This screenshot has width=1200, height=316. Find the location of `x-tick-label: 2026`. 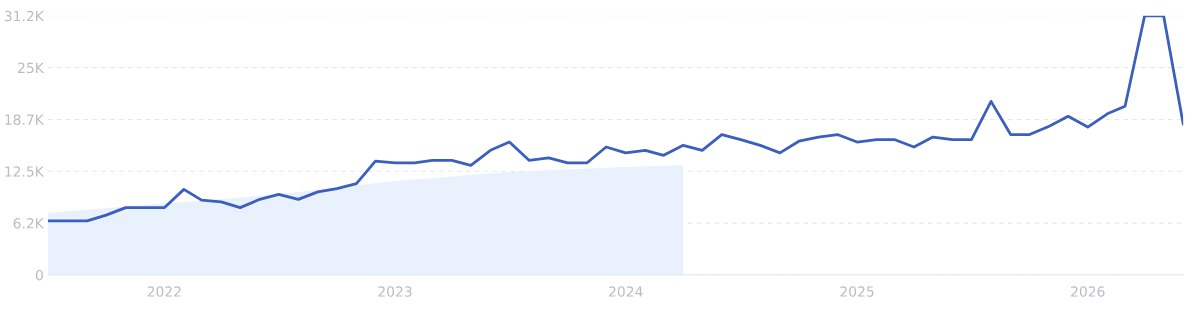

x-tick-label: 2026 is located at coordinates (1088, 291).